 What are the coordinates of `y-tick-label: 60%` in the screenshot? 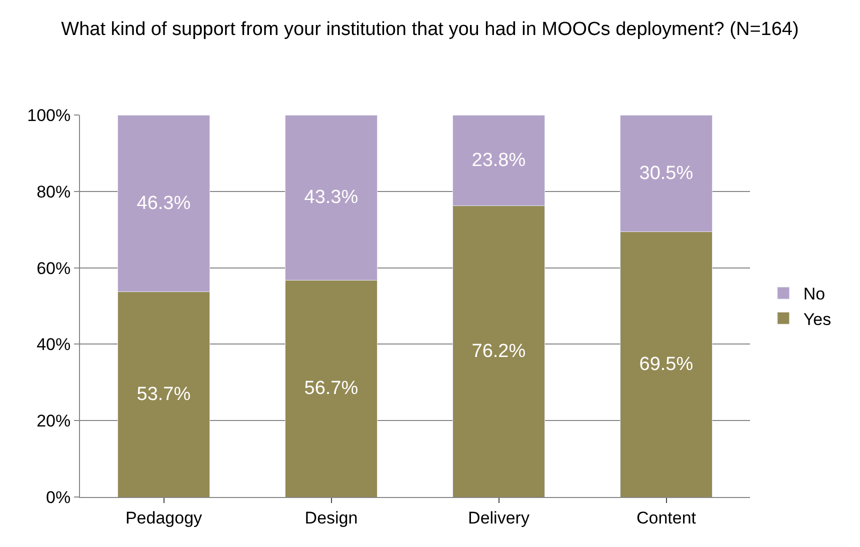 It's located at (53, 268).